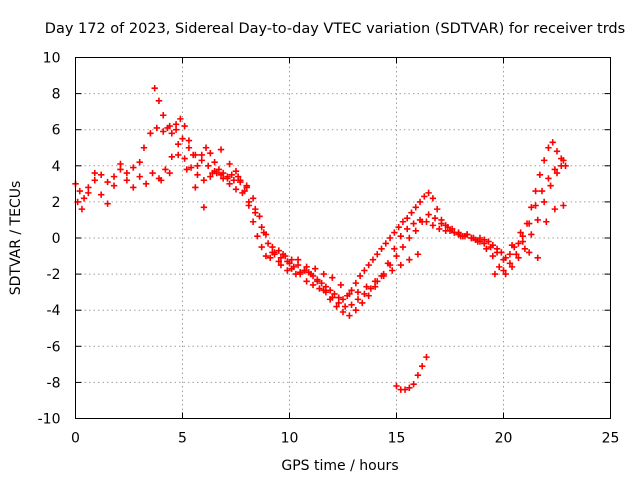 The width and height of the screenshot is (640, 480). I want to click on x-tick-label: 5, so click(182, 439).